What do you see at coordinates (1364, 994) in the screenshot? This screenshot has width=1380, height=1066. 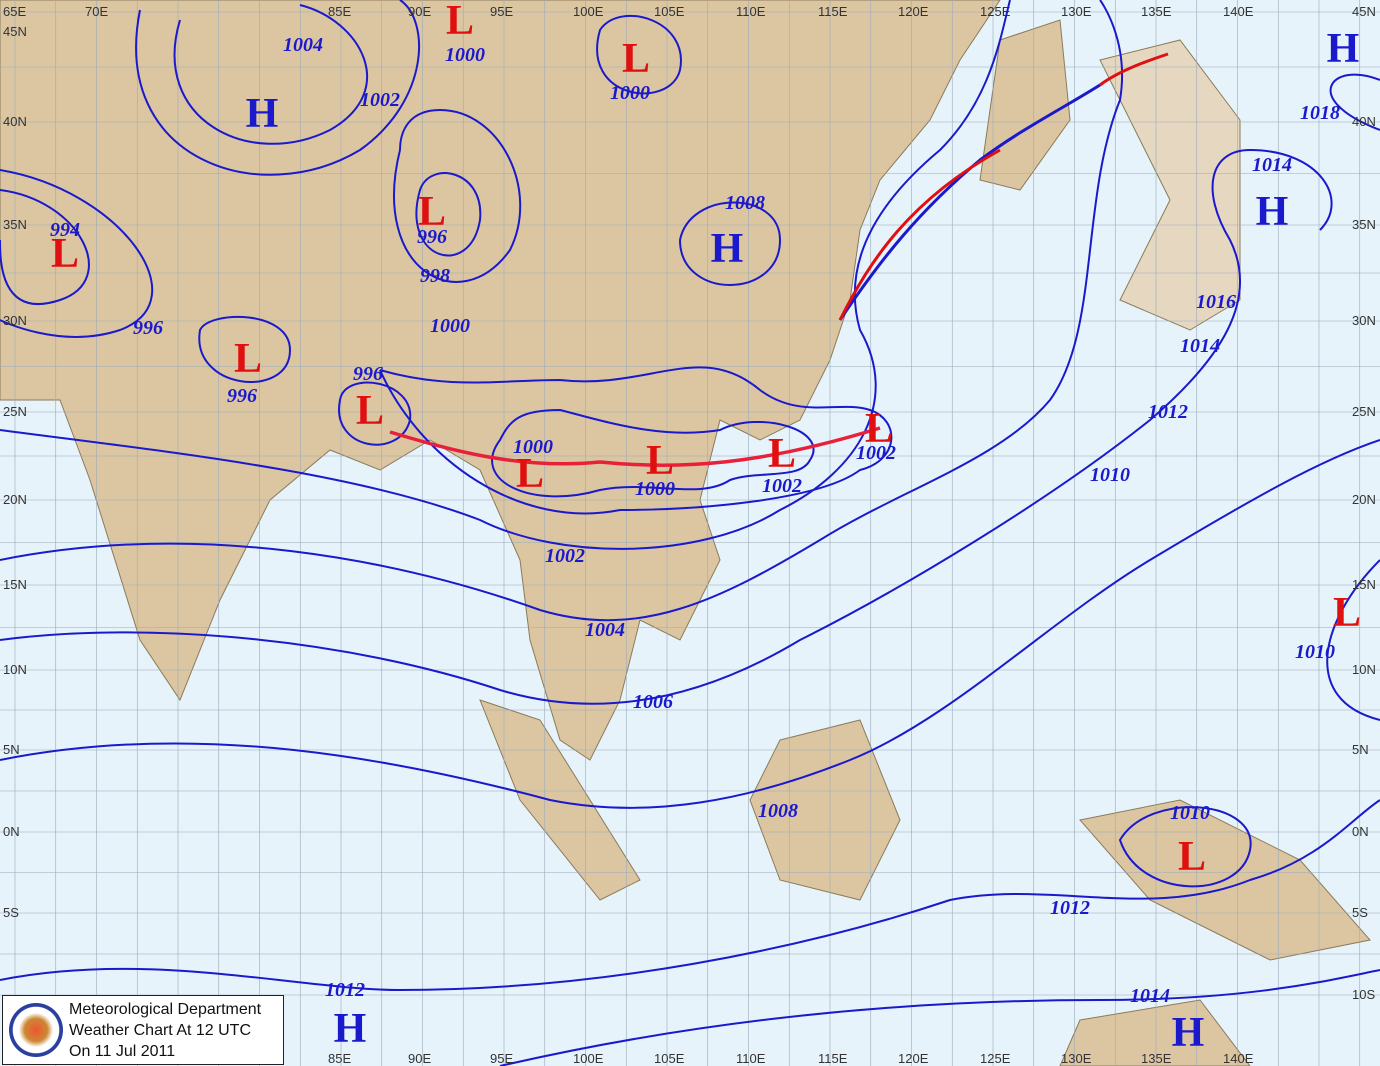 I see `latitude-label: 10S` at bounding box center [1364, 994].